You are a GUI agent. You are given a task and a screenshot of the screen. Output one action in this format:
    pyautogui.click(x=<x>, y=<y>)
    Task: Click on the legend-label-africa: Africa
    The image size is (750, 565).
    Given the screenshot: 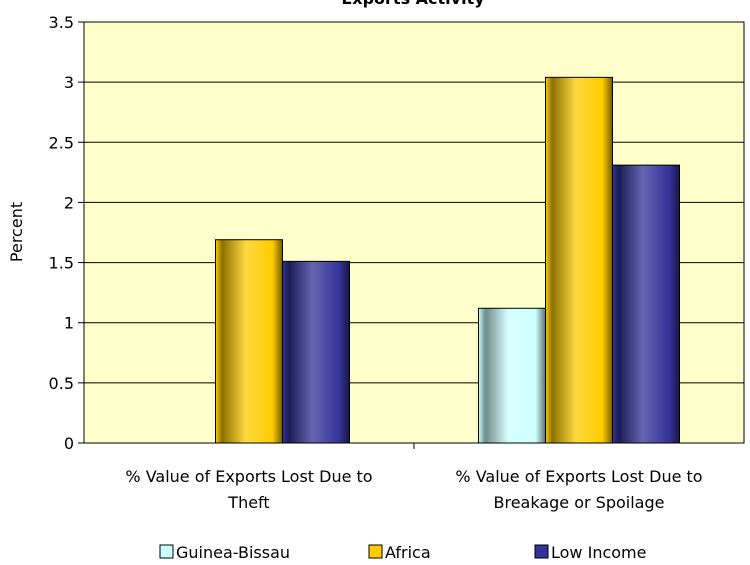 What is the action you would take?
    pyautogui.click(x=408, y=552)
    